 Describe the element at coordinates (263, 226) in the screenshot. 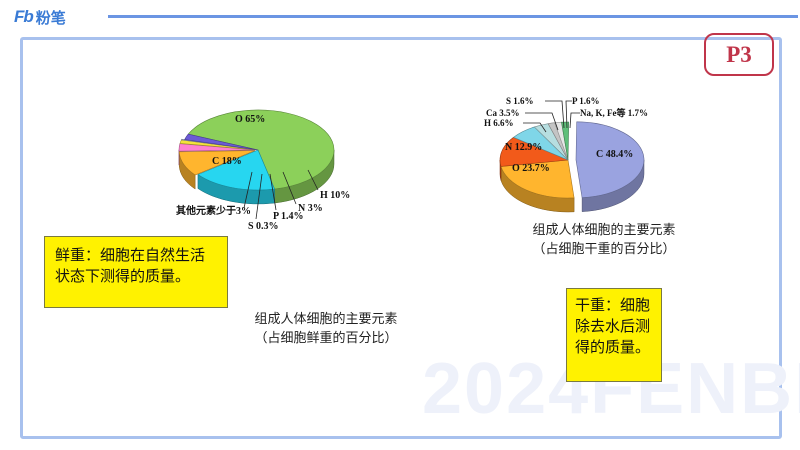

I see `fresh-label-s: S 0.3%` at that location.